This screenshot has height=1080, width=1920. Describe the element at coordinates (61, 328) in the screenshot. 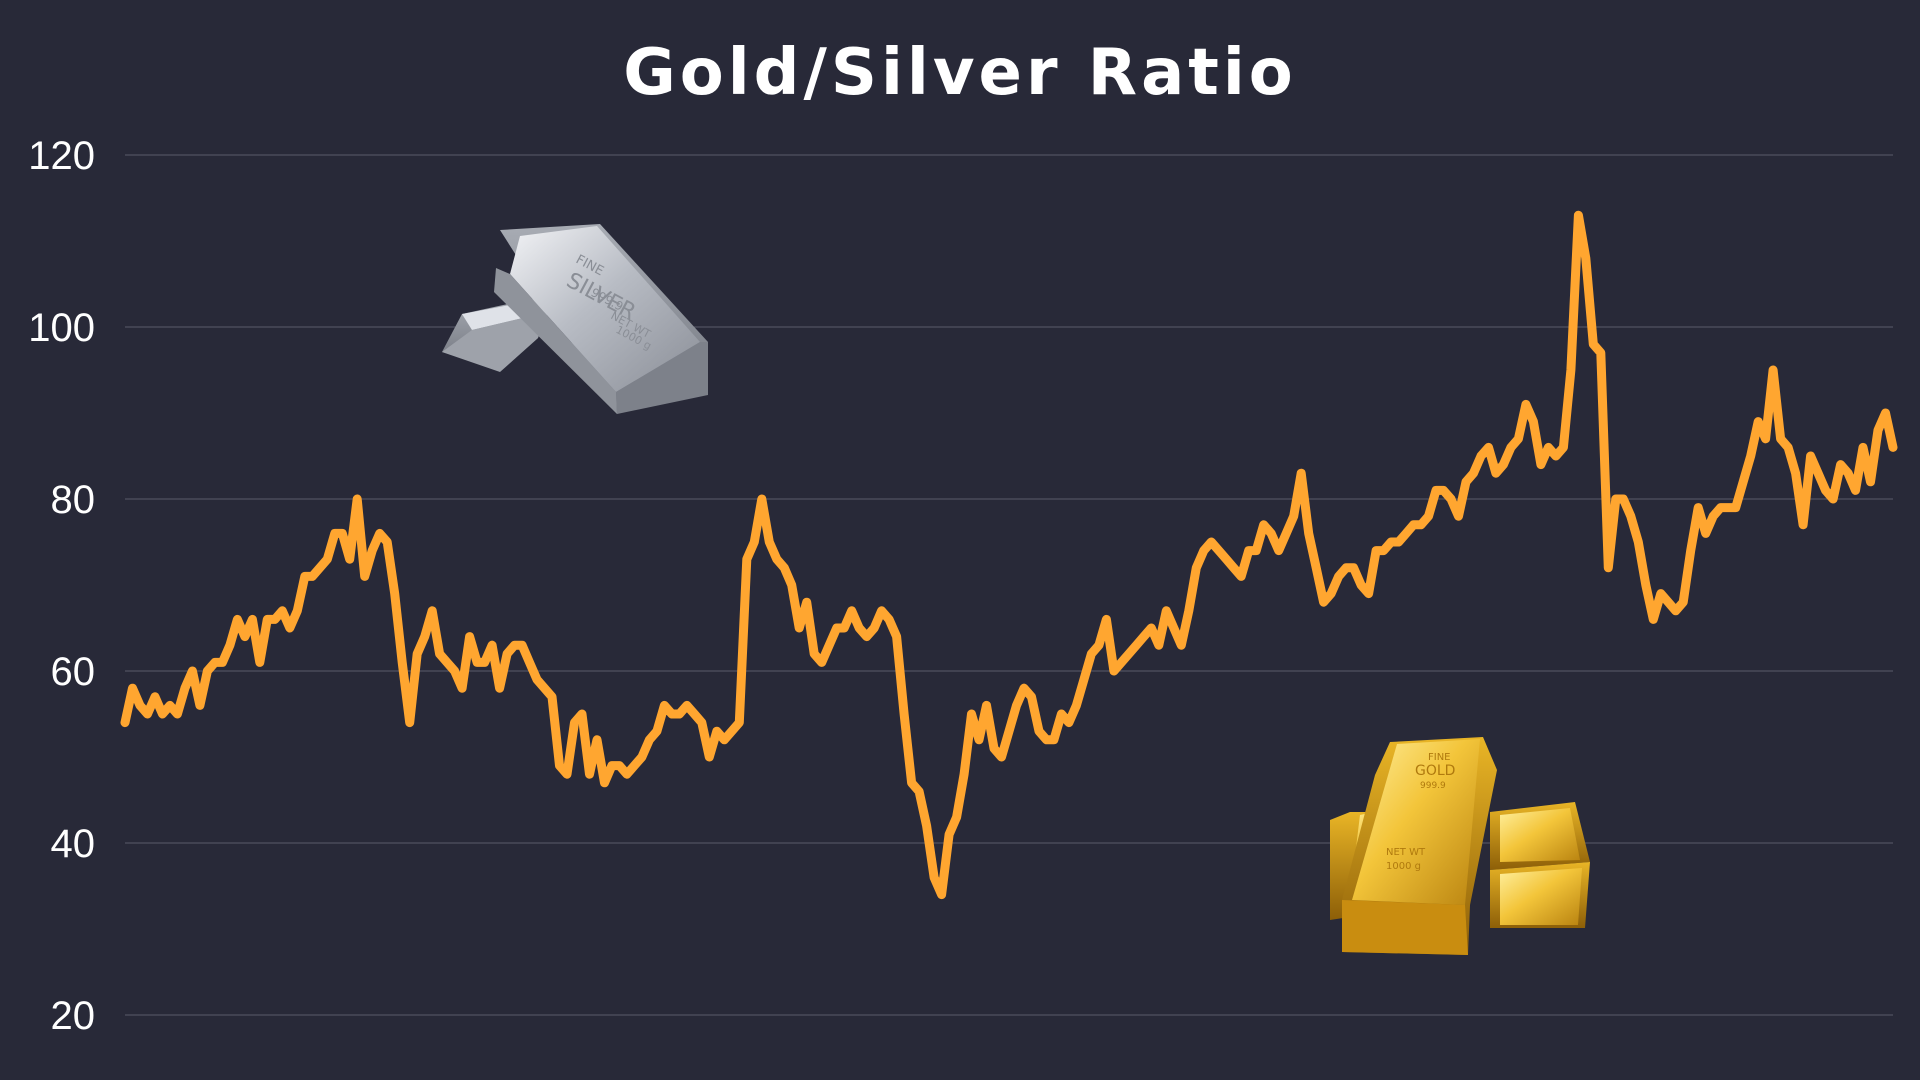

I see `y-tick-label: 100` at that location.